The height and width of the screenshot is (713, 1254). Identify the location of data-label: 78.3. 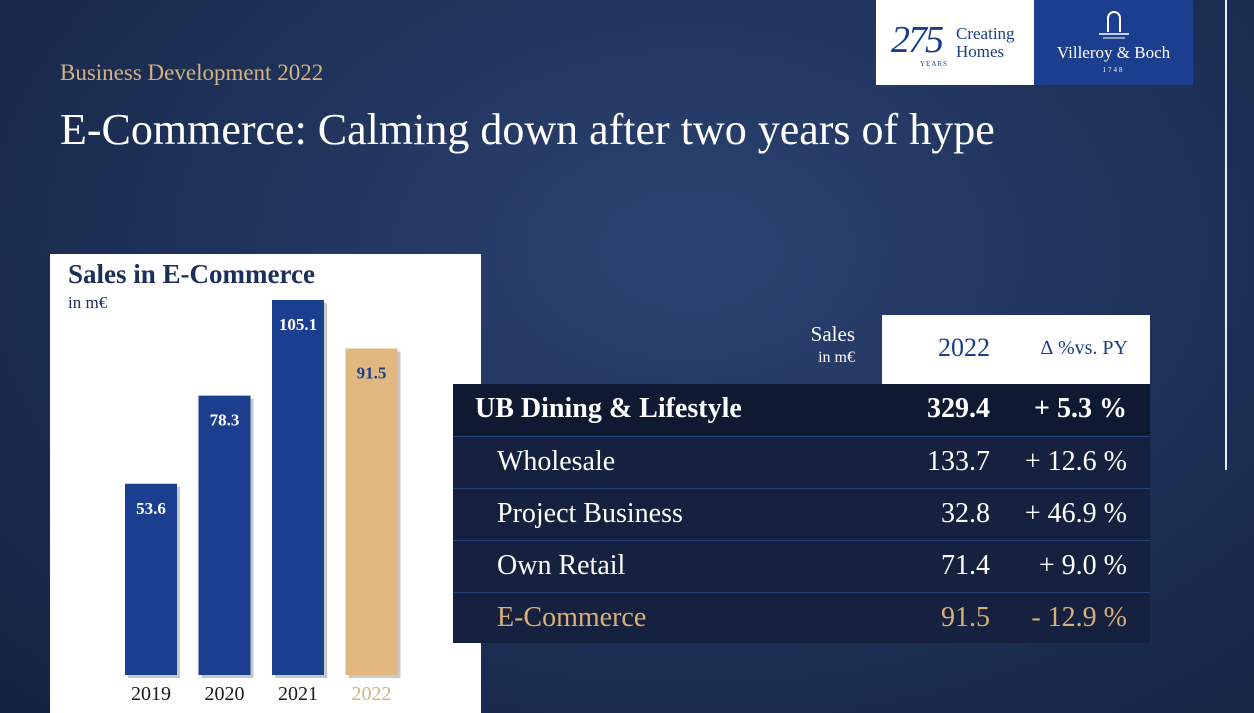
(225, 420).